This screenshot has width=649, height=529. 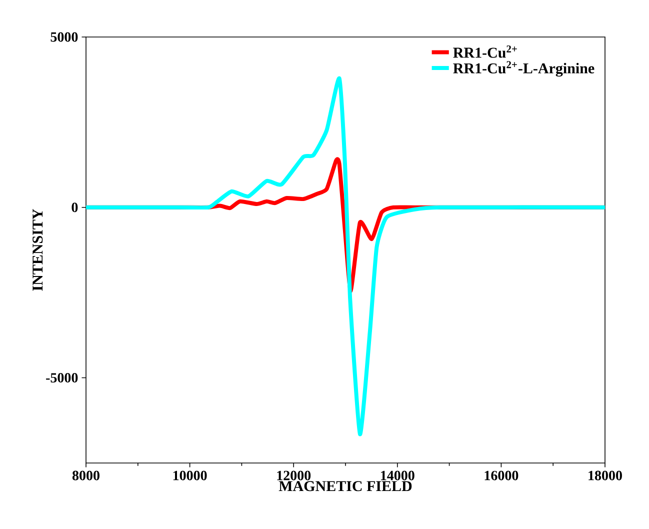 I want to click on x-tick-label: 8000, so click(x=86, y=475).